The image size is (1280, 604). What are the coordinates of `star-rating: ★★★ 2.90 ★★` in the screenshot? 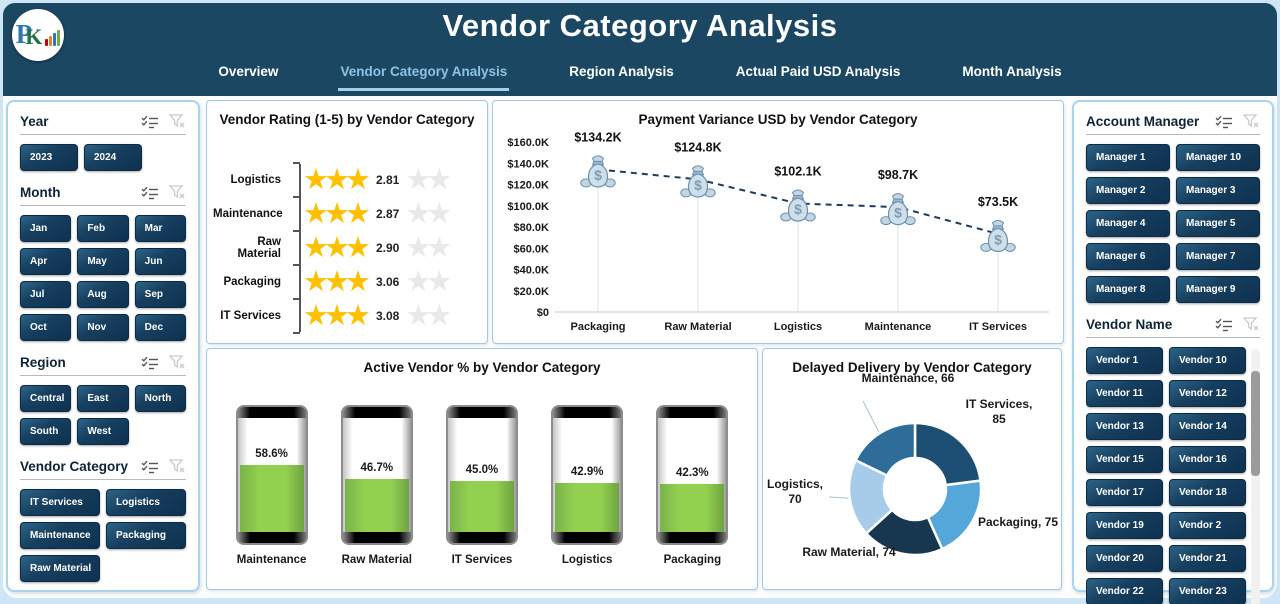 It's located at (377, 248).